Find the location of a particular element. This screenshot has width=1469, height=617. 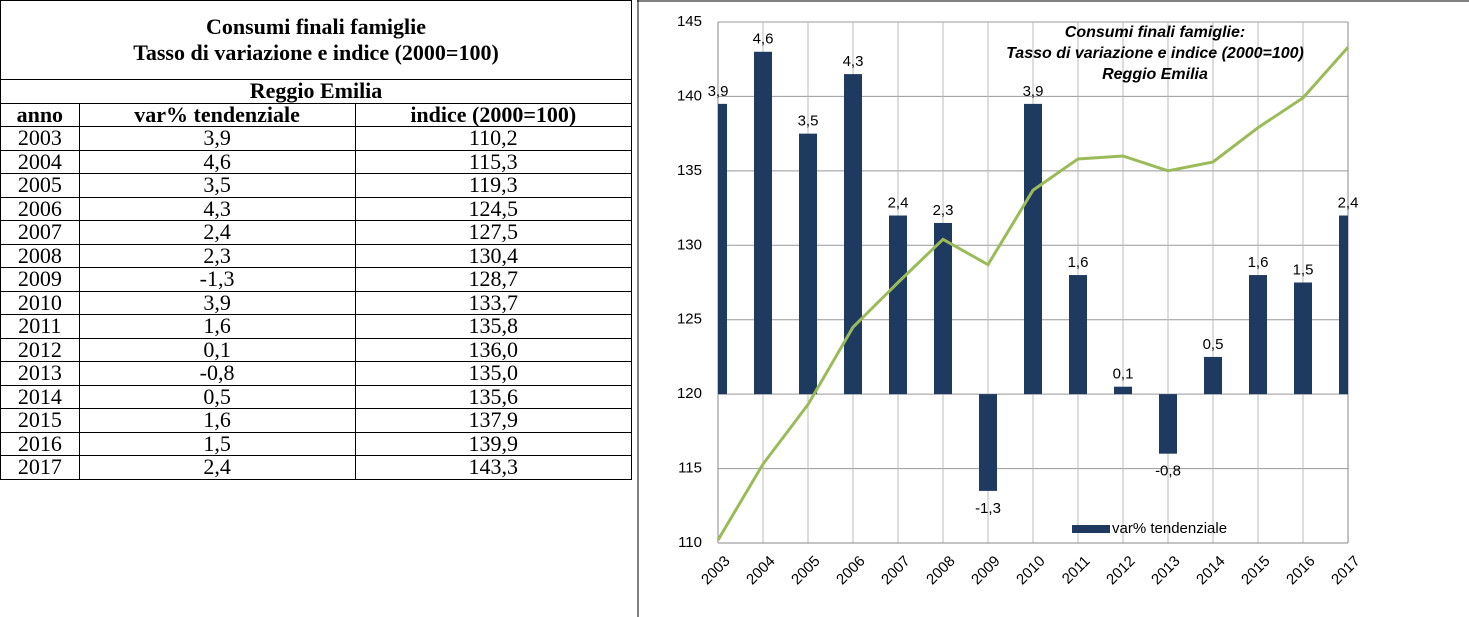

cell: 2008 is located at coordinates (40, 255).